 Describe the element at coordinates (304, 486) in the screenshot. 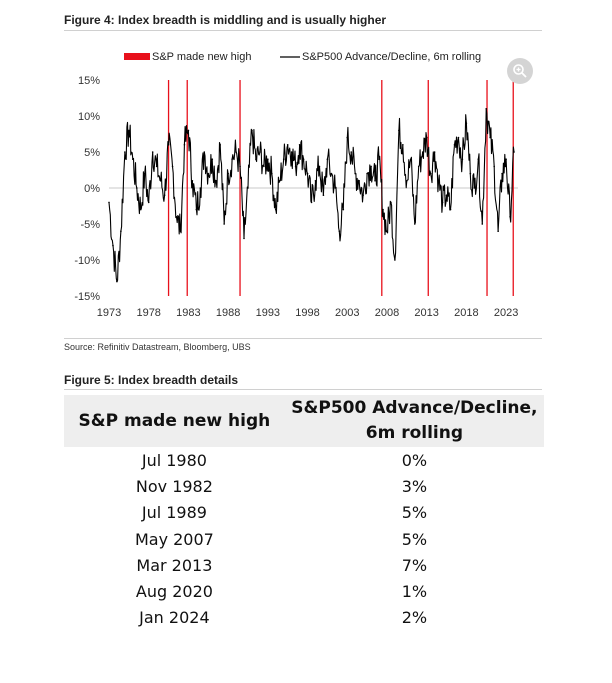

I see `table-row: Nov 1982 3%` at that location.